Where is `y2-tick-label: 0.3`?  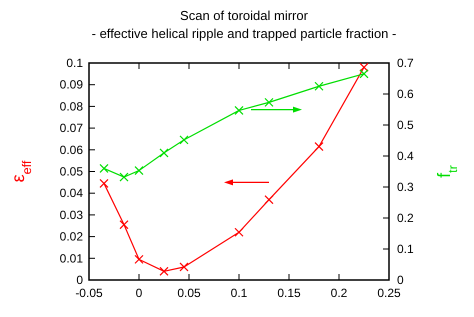 y2-tick-label: 0.3 is located at coordinates (405, 187).